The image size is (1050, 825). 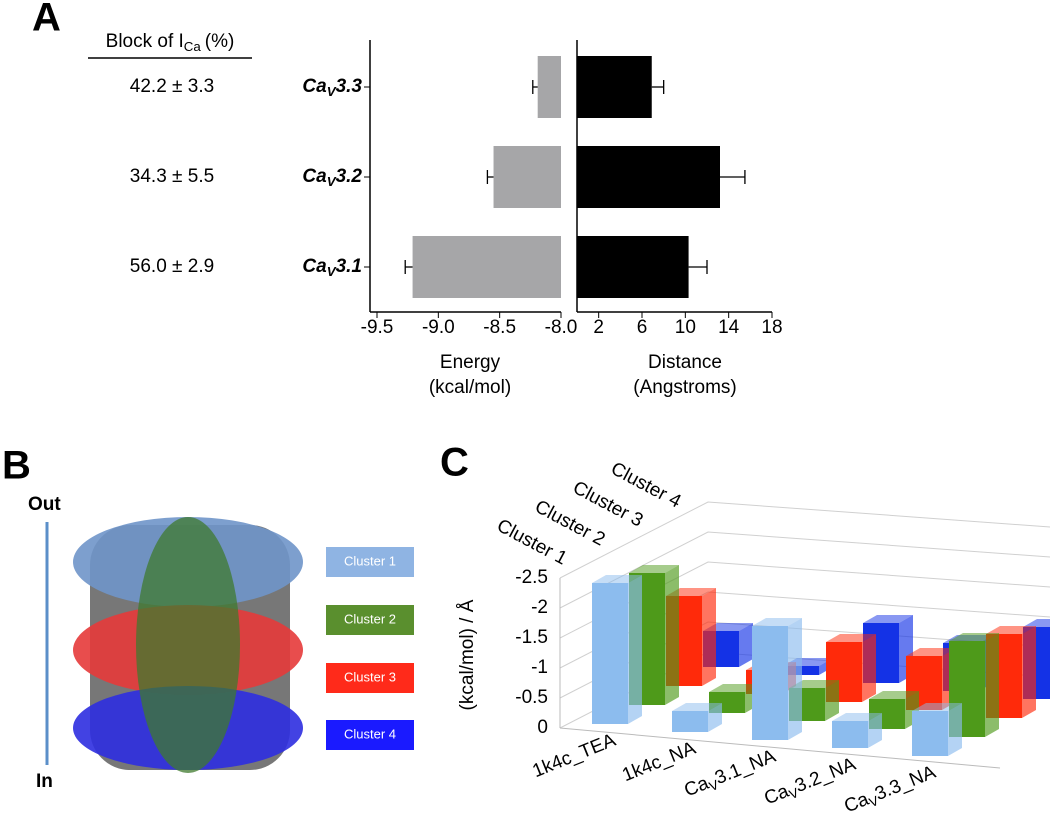 I want to click on text-part: Block of I, so click(x=145, y=41).